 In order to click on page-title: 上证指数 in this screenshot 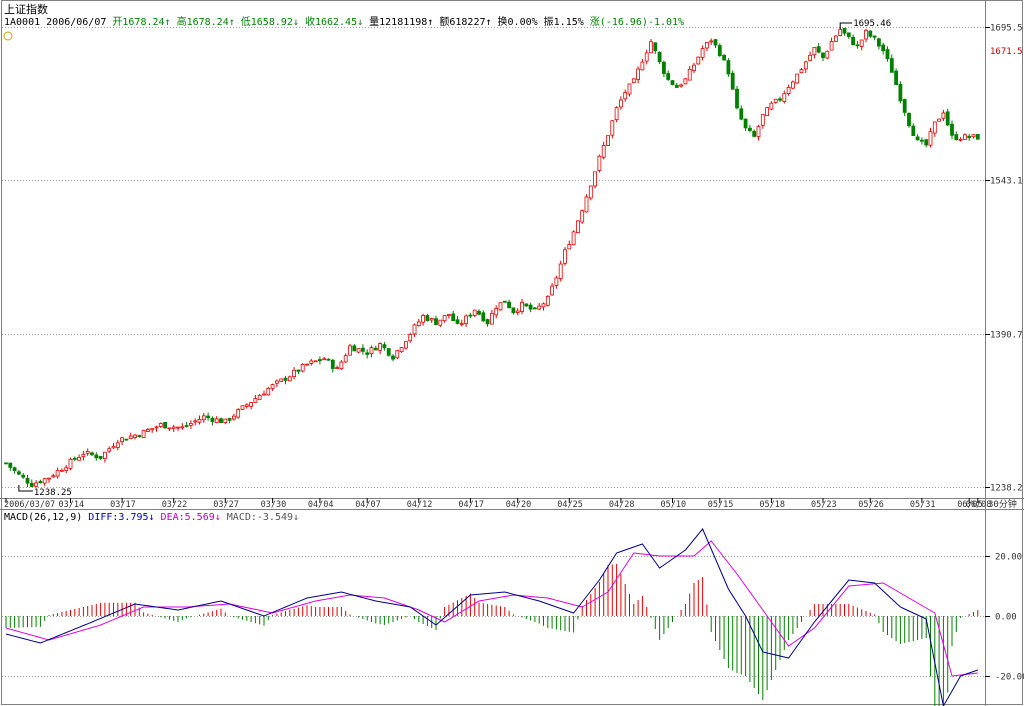, I will do `click(26, 9)`.